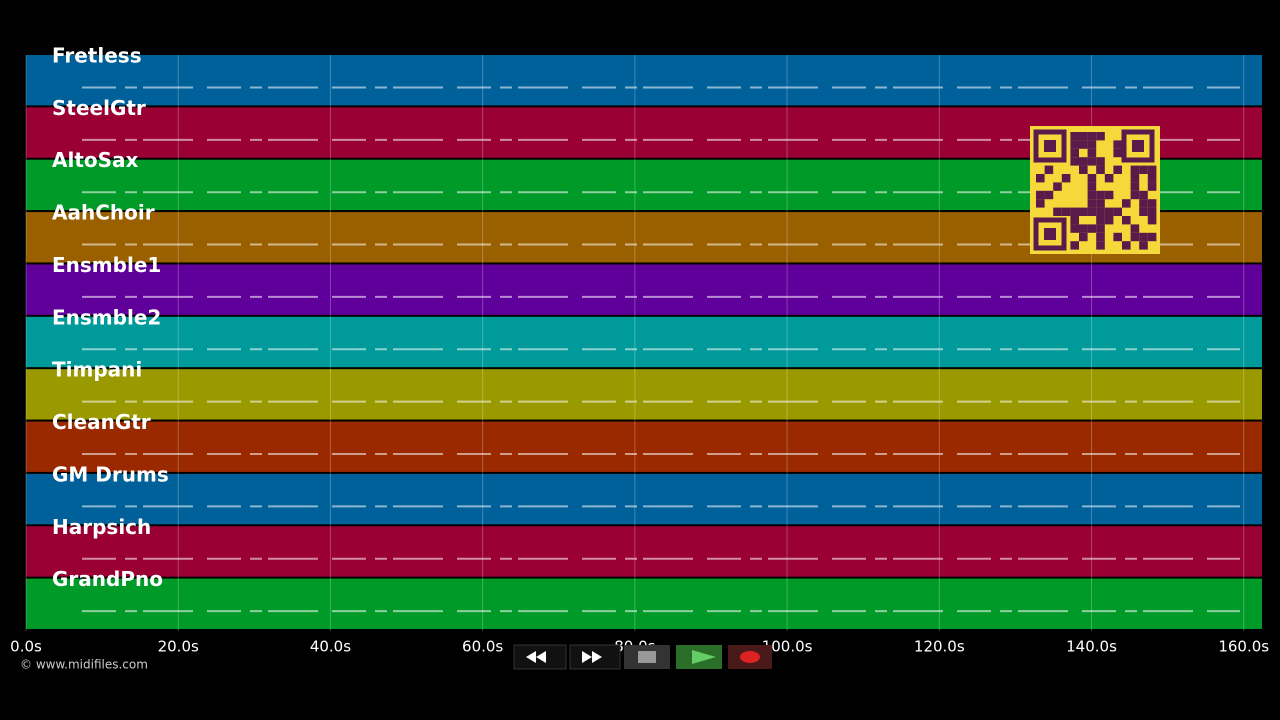 Image resolution: width=1280 pixels, height=720 pixels. What do you see at coordinates (592, 657) in the screenshot?
I see `forward-icon` at bounding box center [592, 657].